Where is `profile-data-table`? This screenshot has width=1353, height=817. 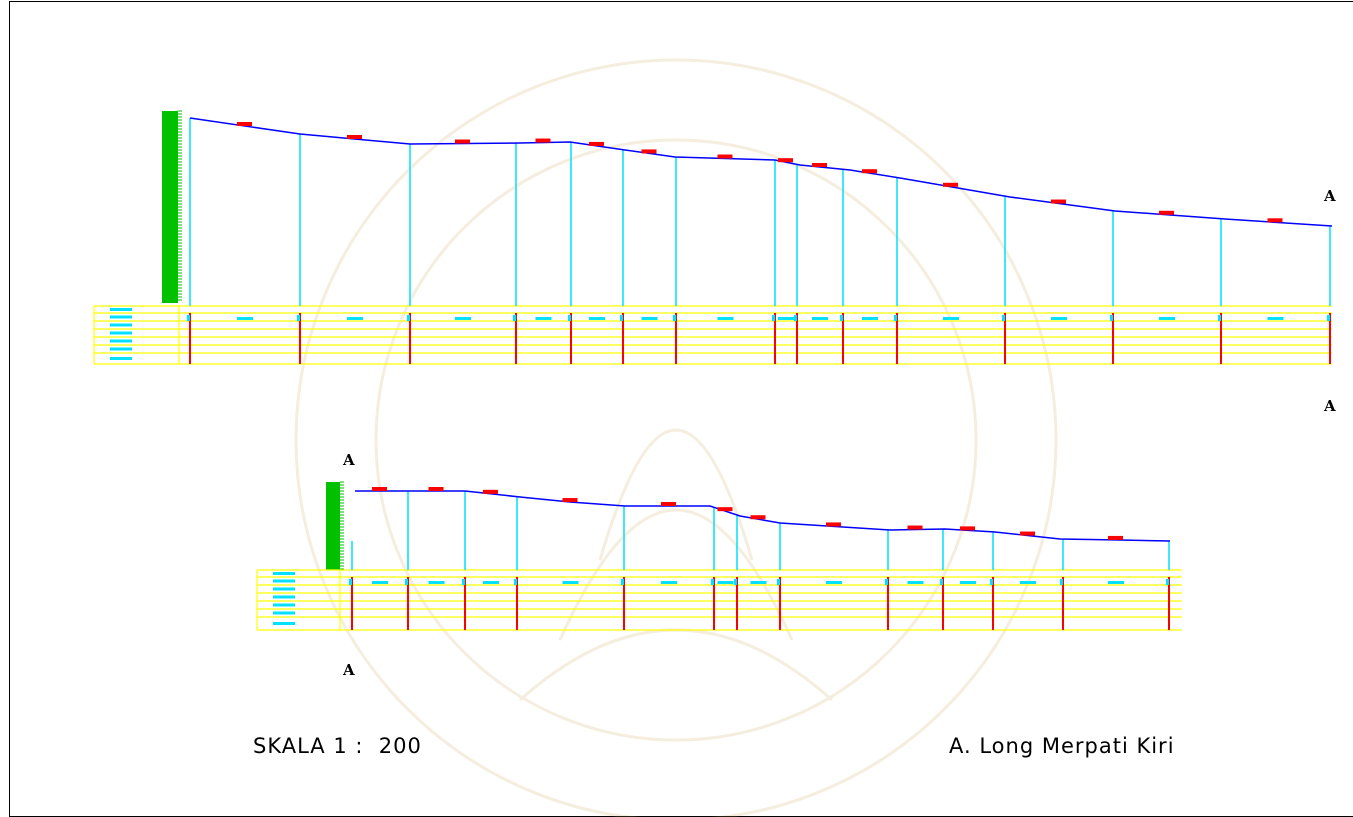
profile-data-table is located at coordinates (719, 600).